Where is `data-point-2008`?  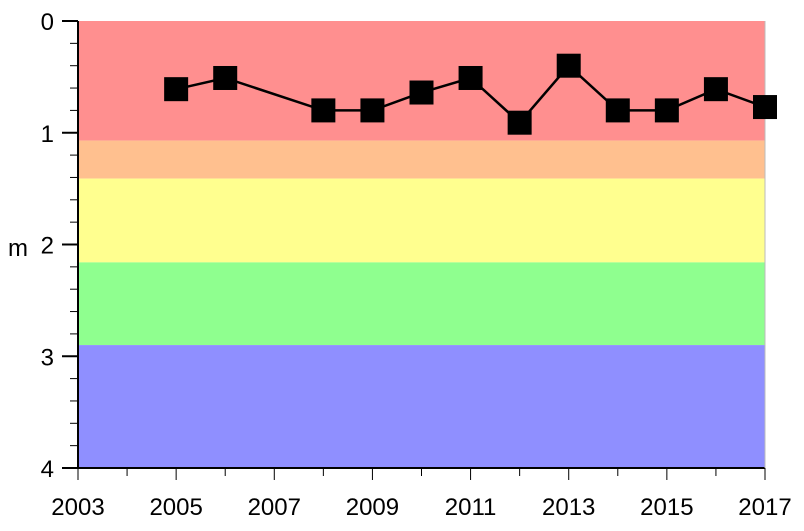
data-point-2008 is located at coordinates (323, 110).